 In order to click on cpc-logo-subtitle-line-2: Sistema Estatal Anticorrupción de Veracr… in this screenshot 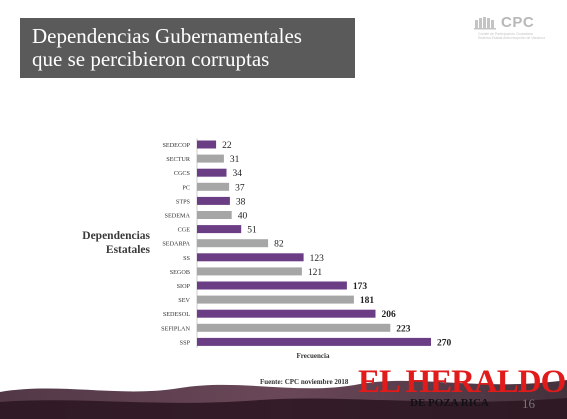, I will do `click(512, 38)`.